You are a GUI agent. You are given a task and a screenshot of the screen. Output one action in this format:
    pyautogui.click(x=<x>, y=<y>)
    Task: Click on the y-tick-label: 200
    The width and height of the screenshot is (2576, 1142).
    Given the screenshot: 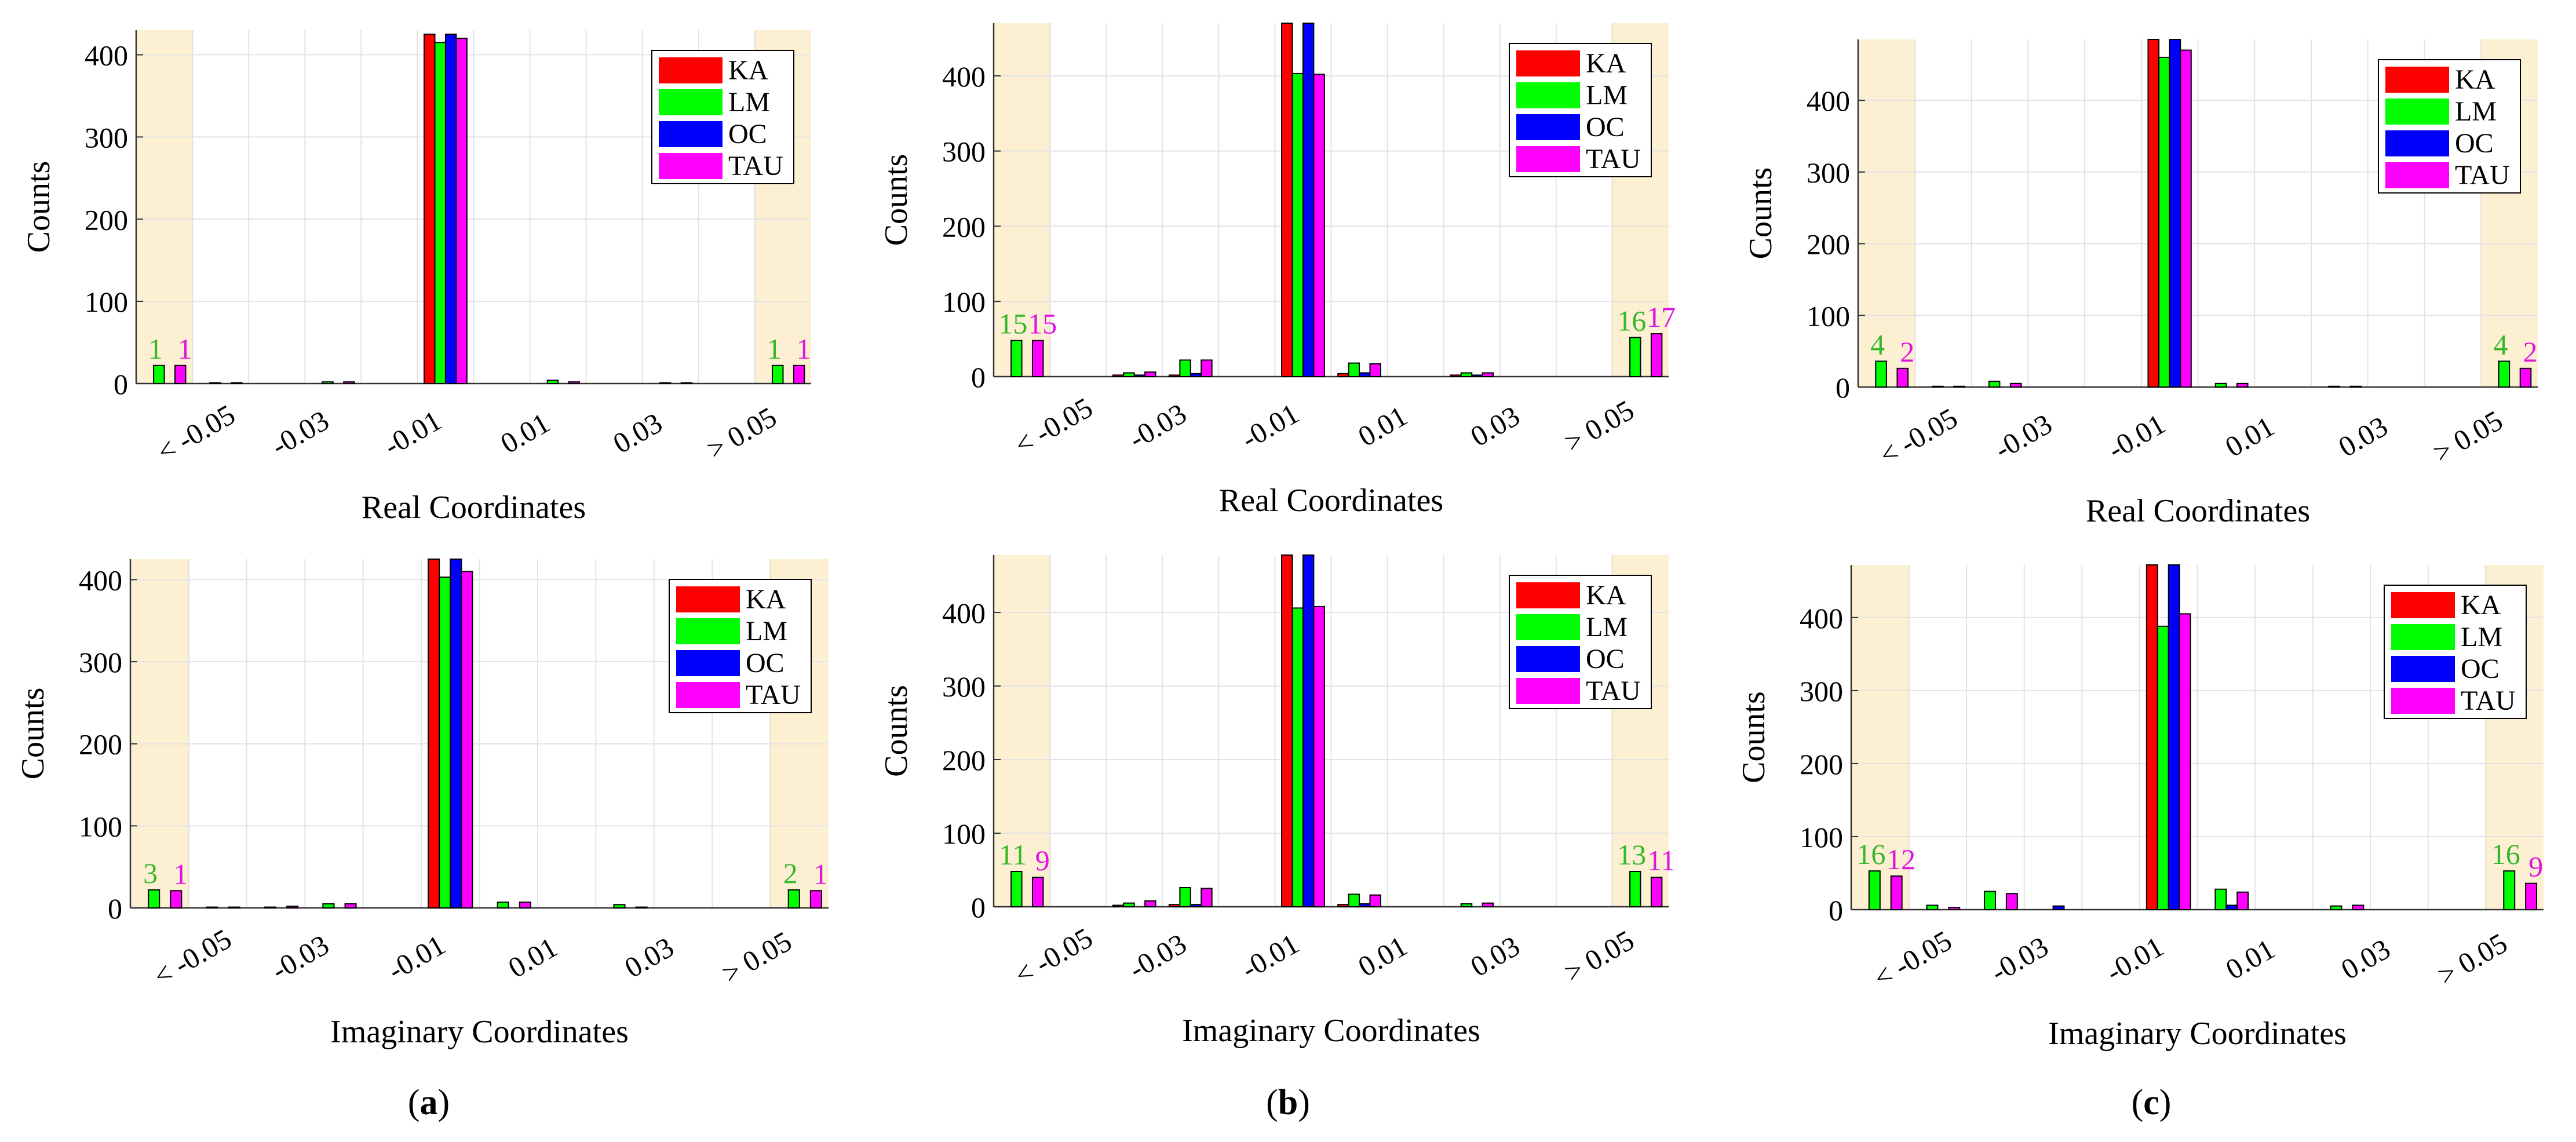 What is the action you would take?
    pyautogui.click(x=100, y=744)
    